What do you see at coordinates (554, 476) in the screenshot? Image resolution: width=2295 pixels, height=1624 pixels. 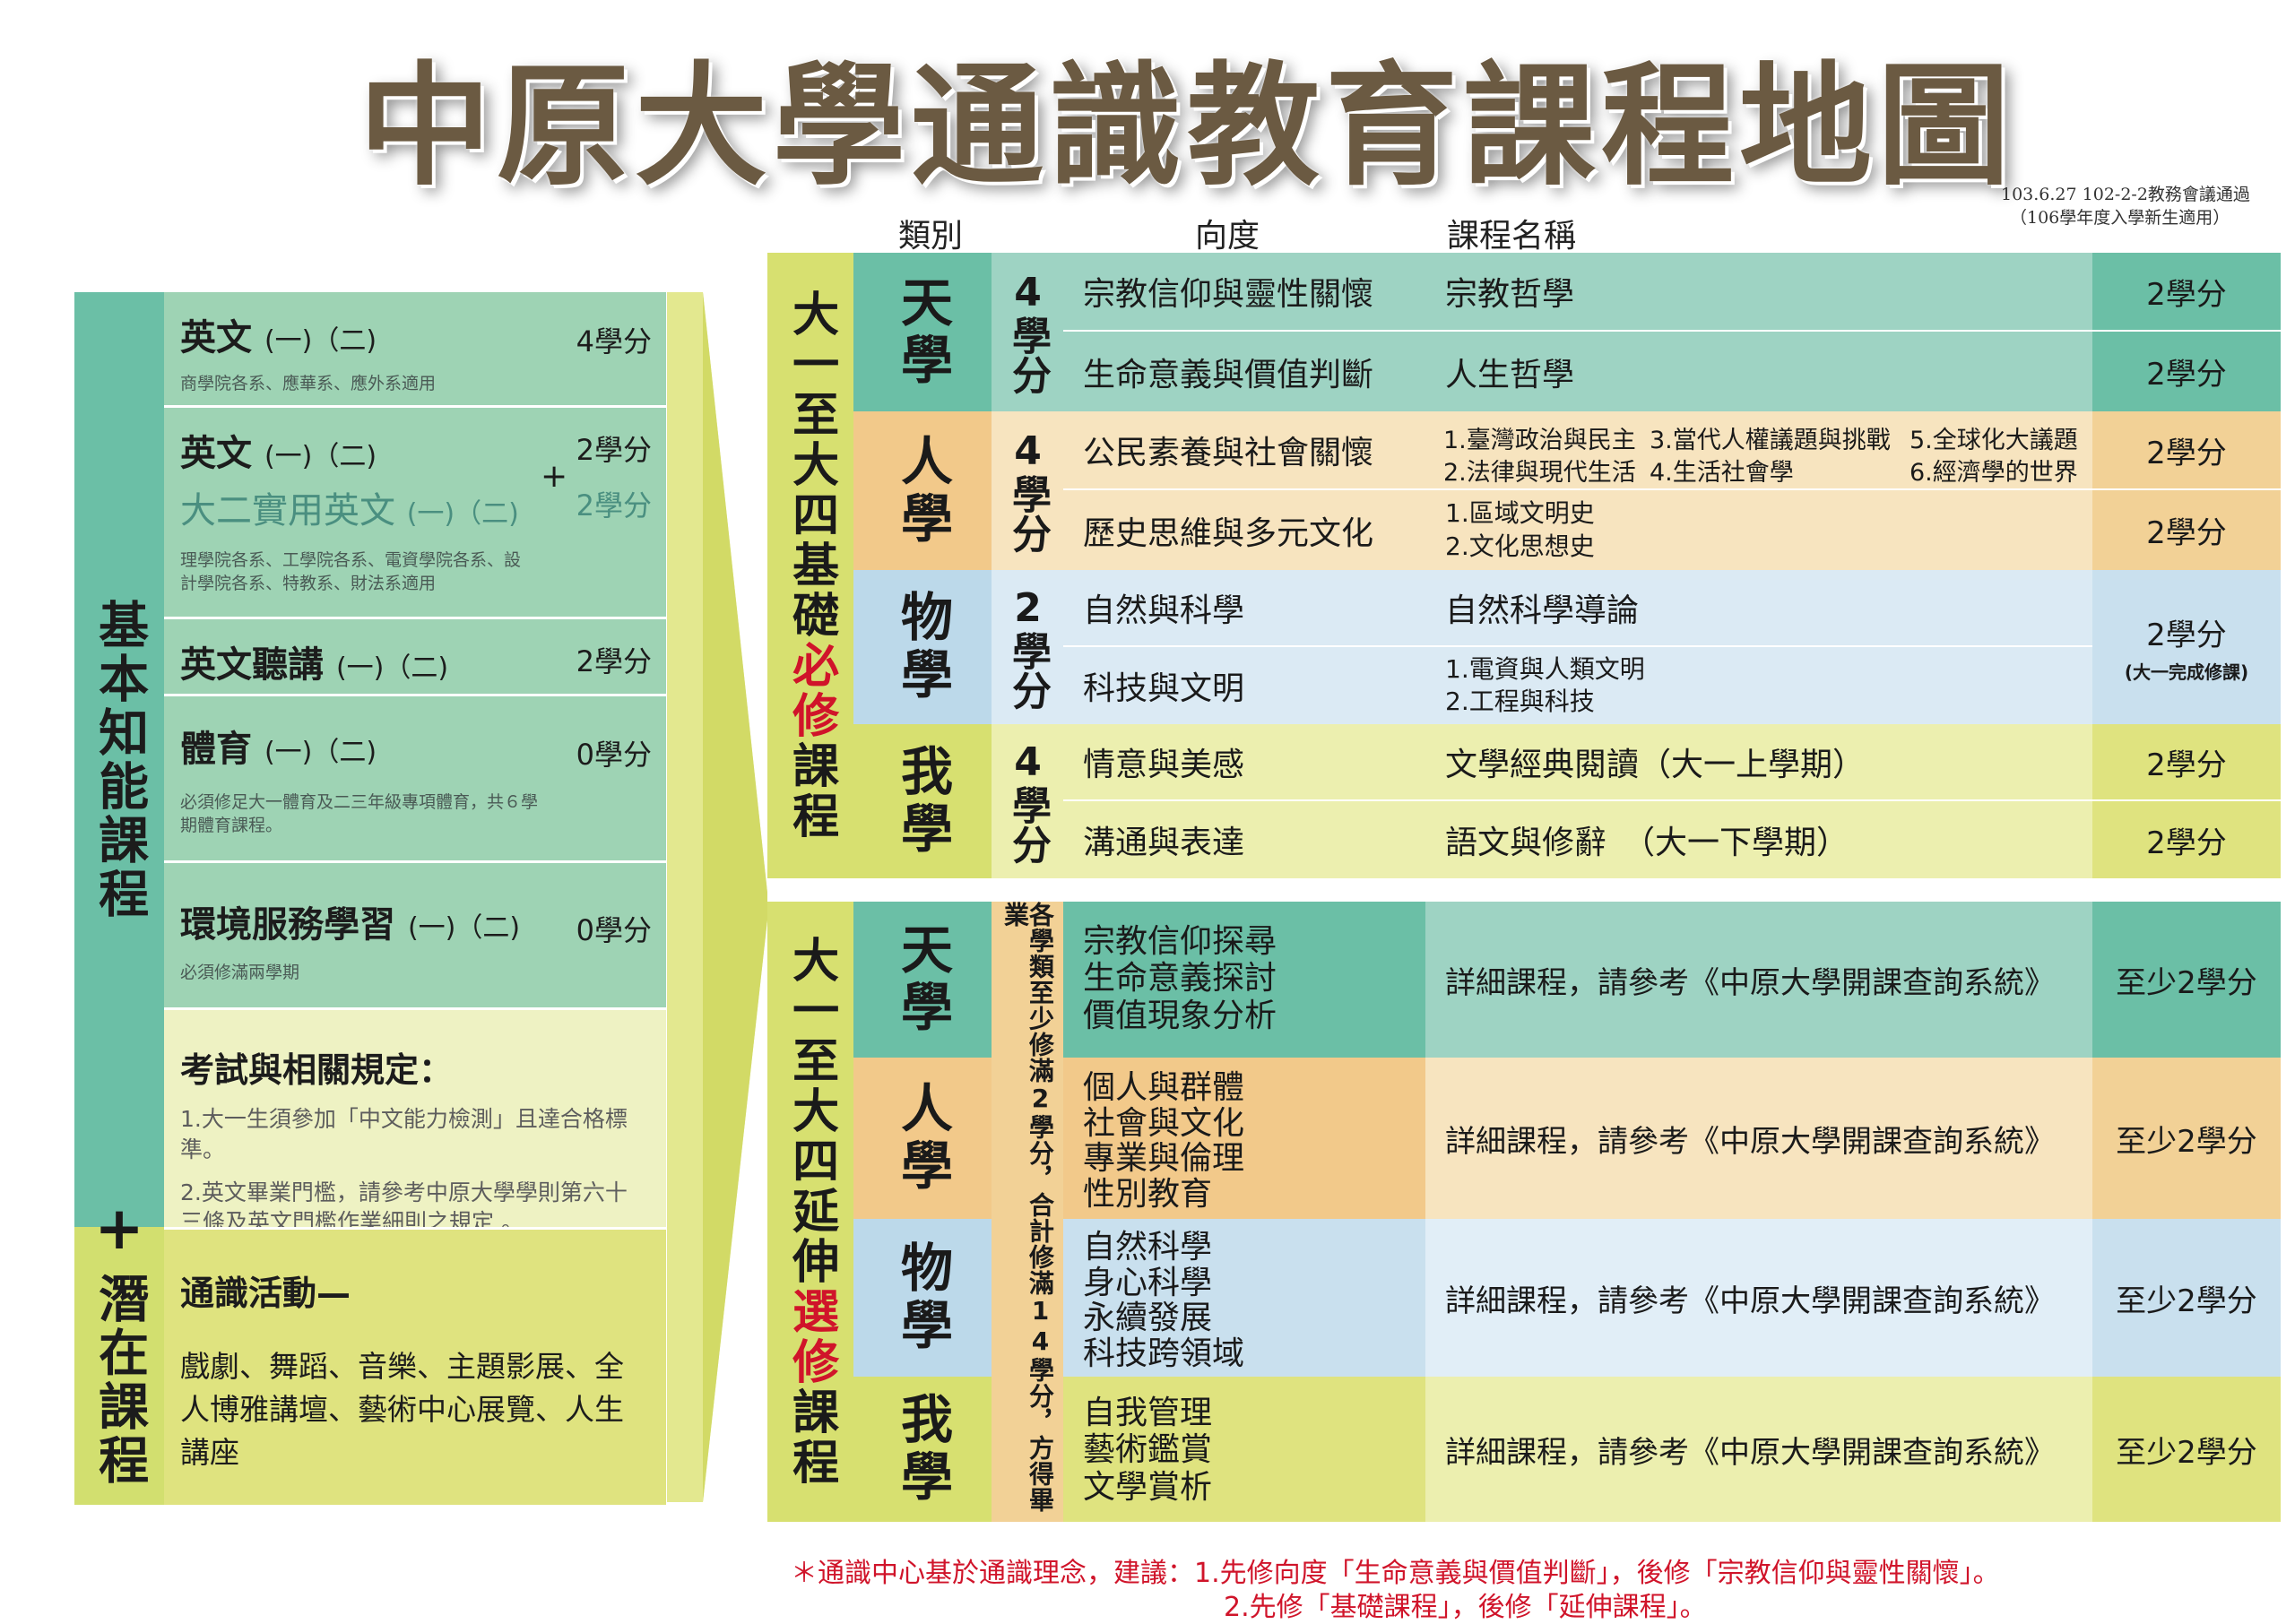 I see `plus-sign: +` at bounding box center [554, 476].